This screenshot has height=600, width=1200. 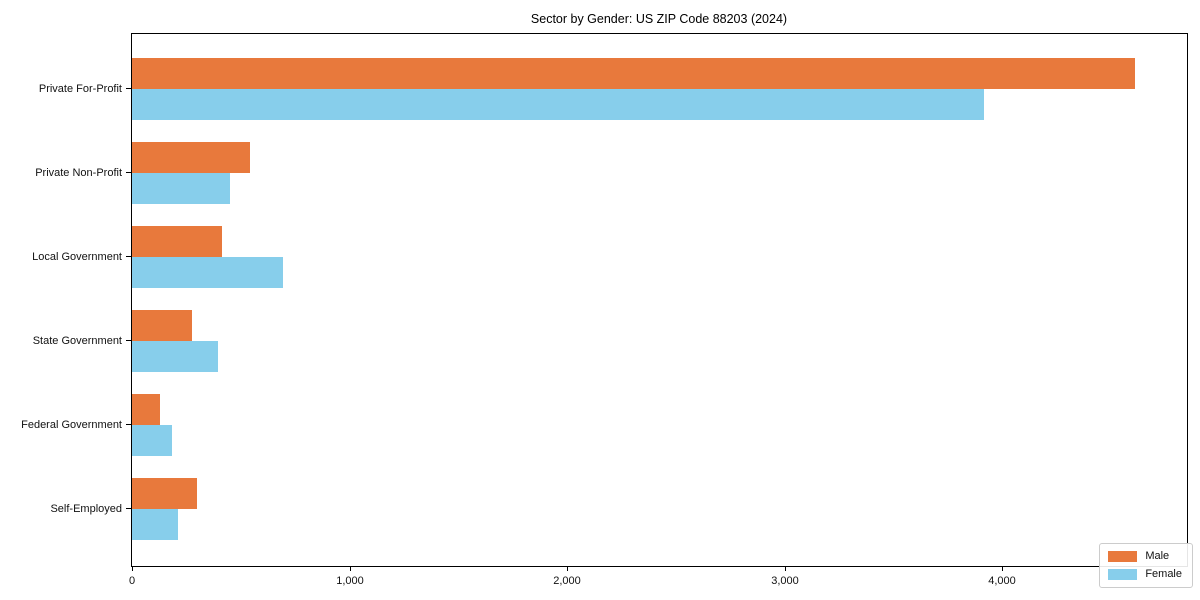 What do you see at coordinates (567, 581) in the screenshot?
I see `x-tick-label-2-000: 2,000` at bounding box center [567, 581].